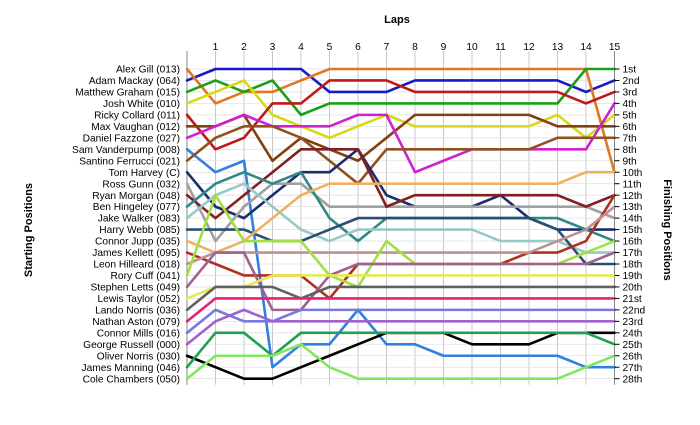 This screenshot has height=425, width=700. What do you see at coordinates (444, 47) in the screenshot?
I see `lap-tick-label: 9` at bounding box center [444, 47].